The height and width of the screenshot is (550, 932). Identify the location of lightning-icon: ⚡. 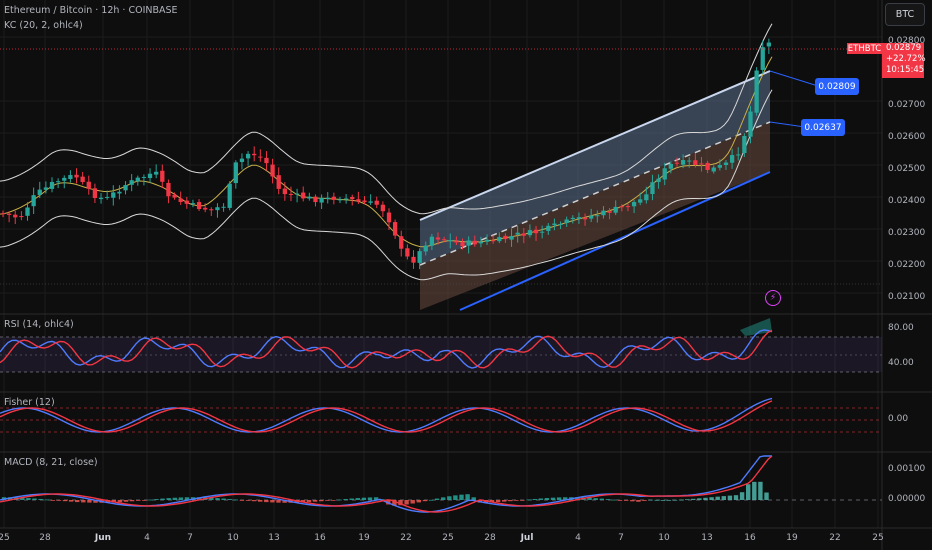
(773, 298).